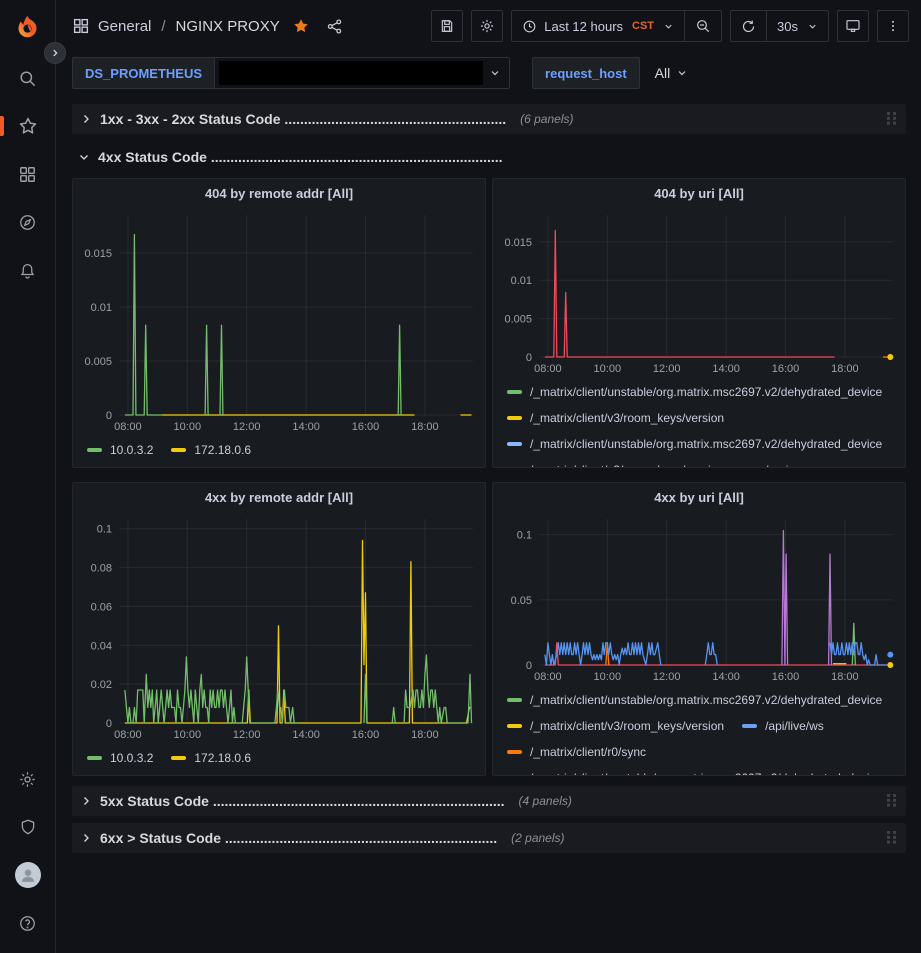 This screenshot has height=953, width=921. Describe the element at coordinates (699, 193) in the screenshot. I see `panel-title: 404 by uri [All]` at that location.